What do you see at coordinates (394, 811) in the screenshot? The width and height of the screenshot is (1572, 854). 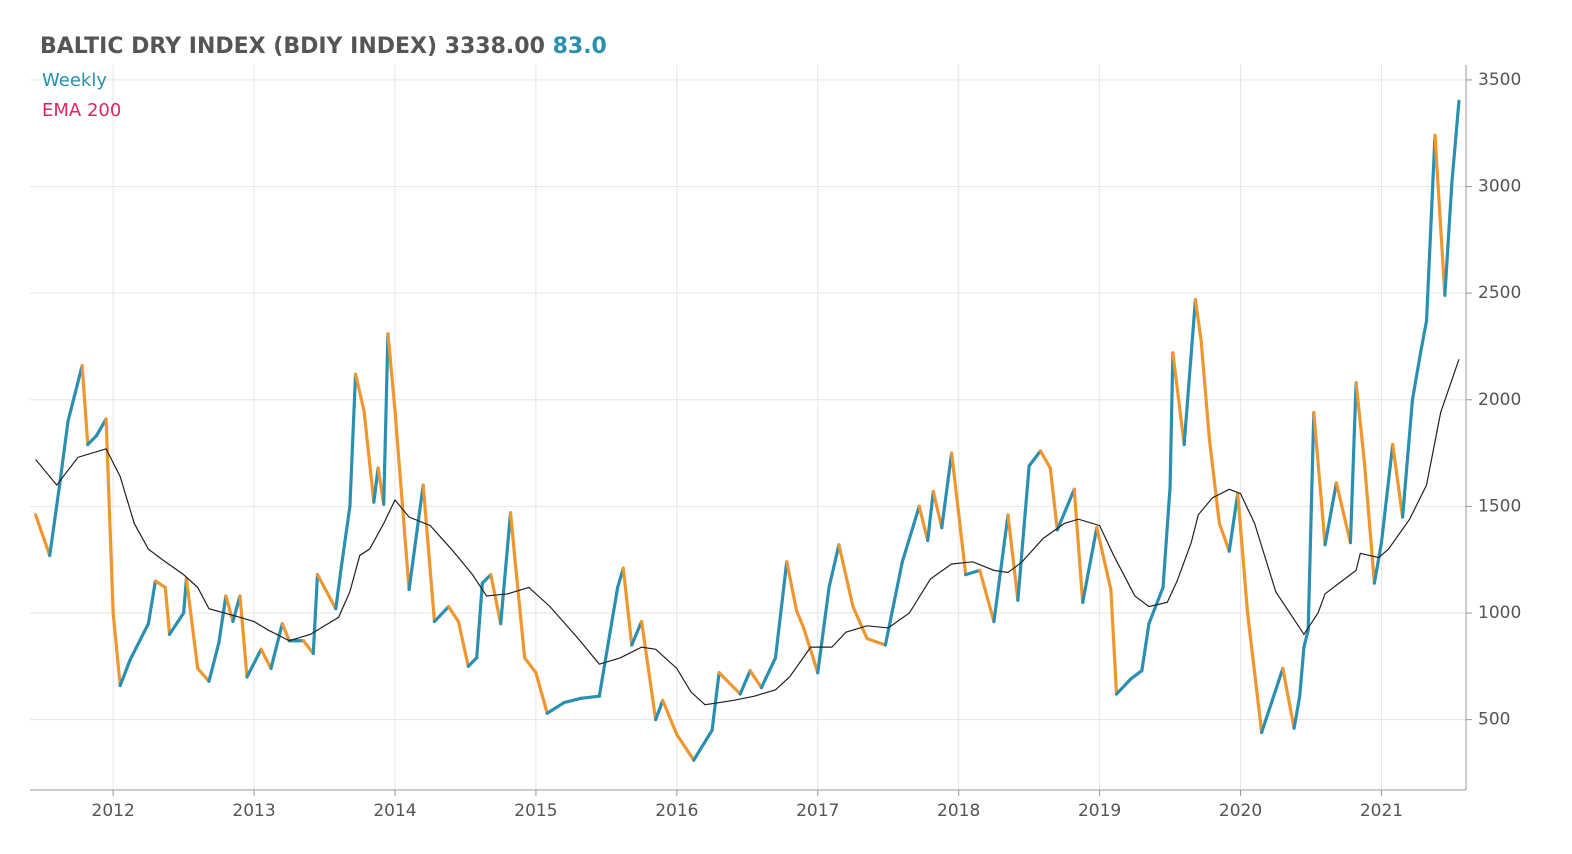 I see `x-tick-label: 2014` at bounding box center [394, 811].